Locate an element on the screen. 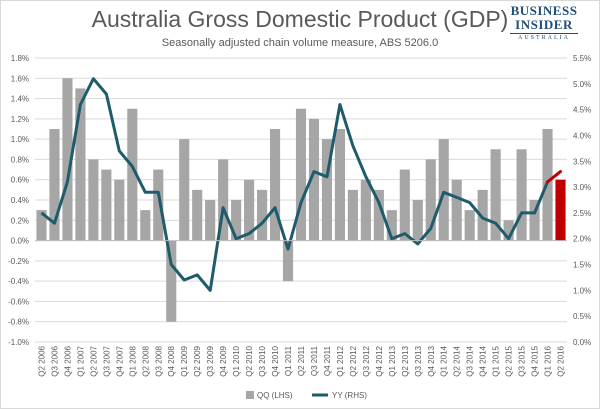 Image resolution: width=600 pixels, height=409 pixels. x-tick-label: Q1 2012 is located at coordinates (340, 360).